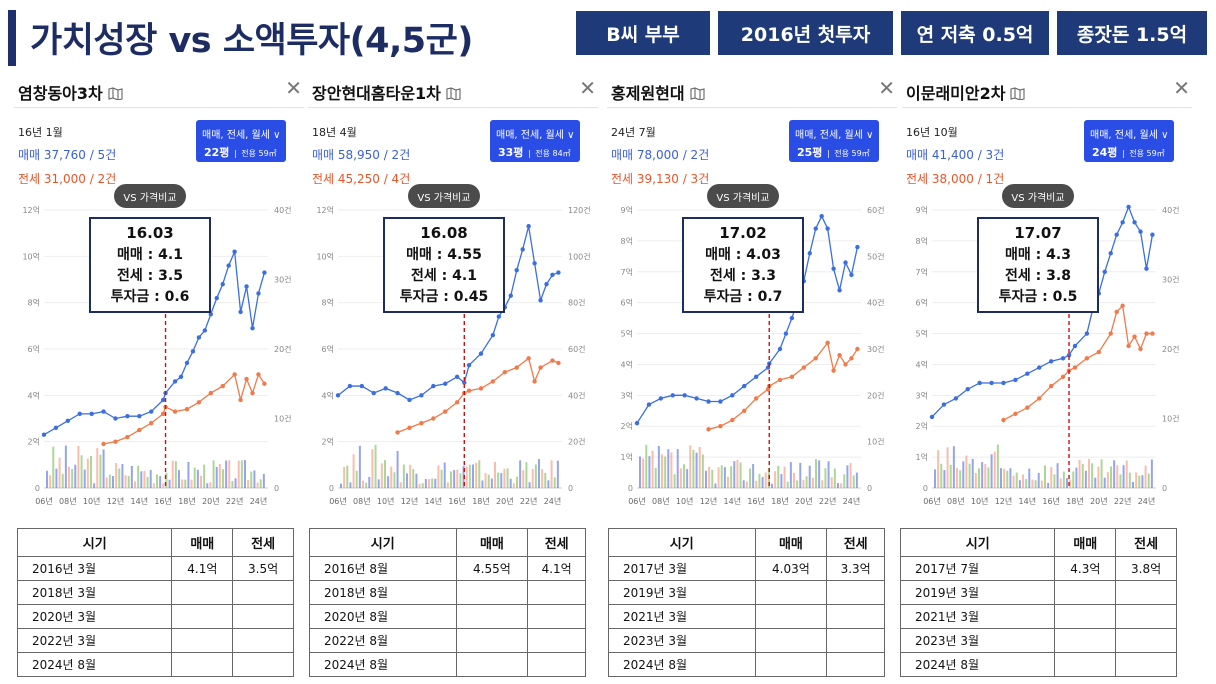 Image resolution: width=1216 pixels, height=684 pixels. What do you see at coordinates (633, 132) in the screenshot?
I see `trade-date: 24년 7월` at bounding box center [633, 132].